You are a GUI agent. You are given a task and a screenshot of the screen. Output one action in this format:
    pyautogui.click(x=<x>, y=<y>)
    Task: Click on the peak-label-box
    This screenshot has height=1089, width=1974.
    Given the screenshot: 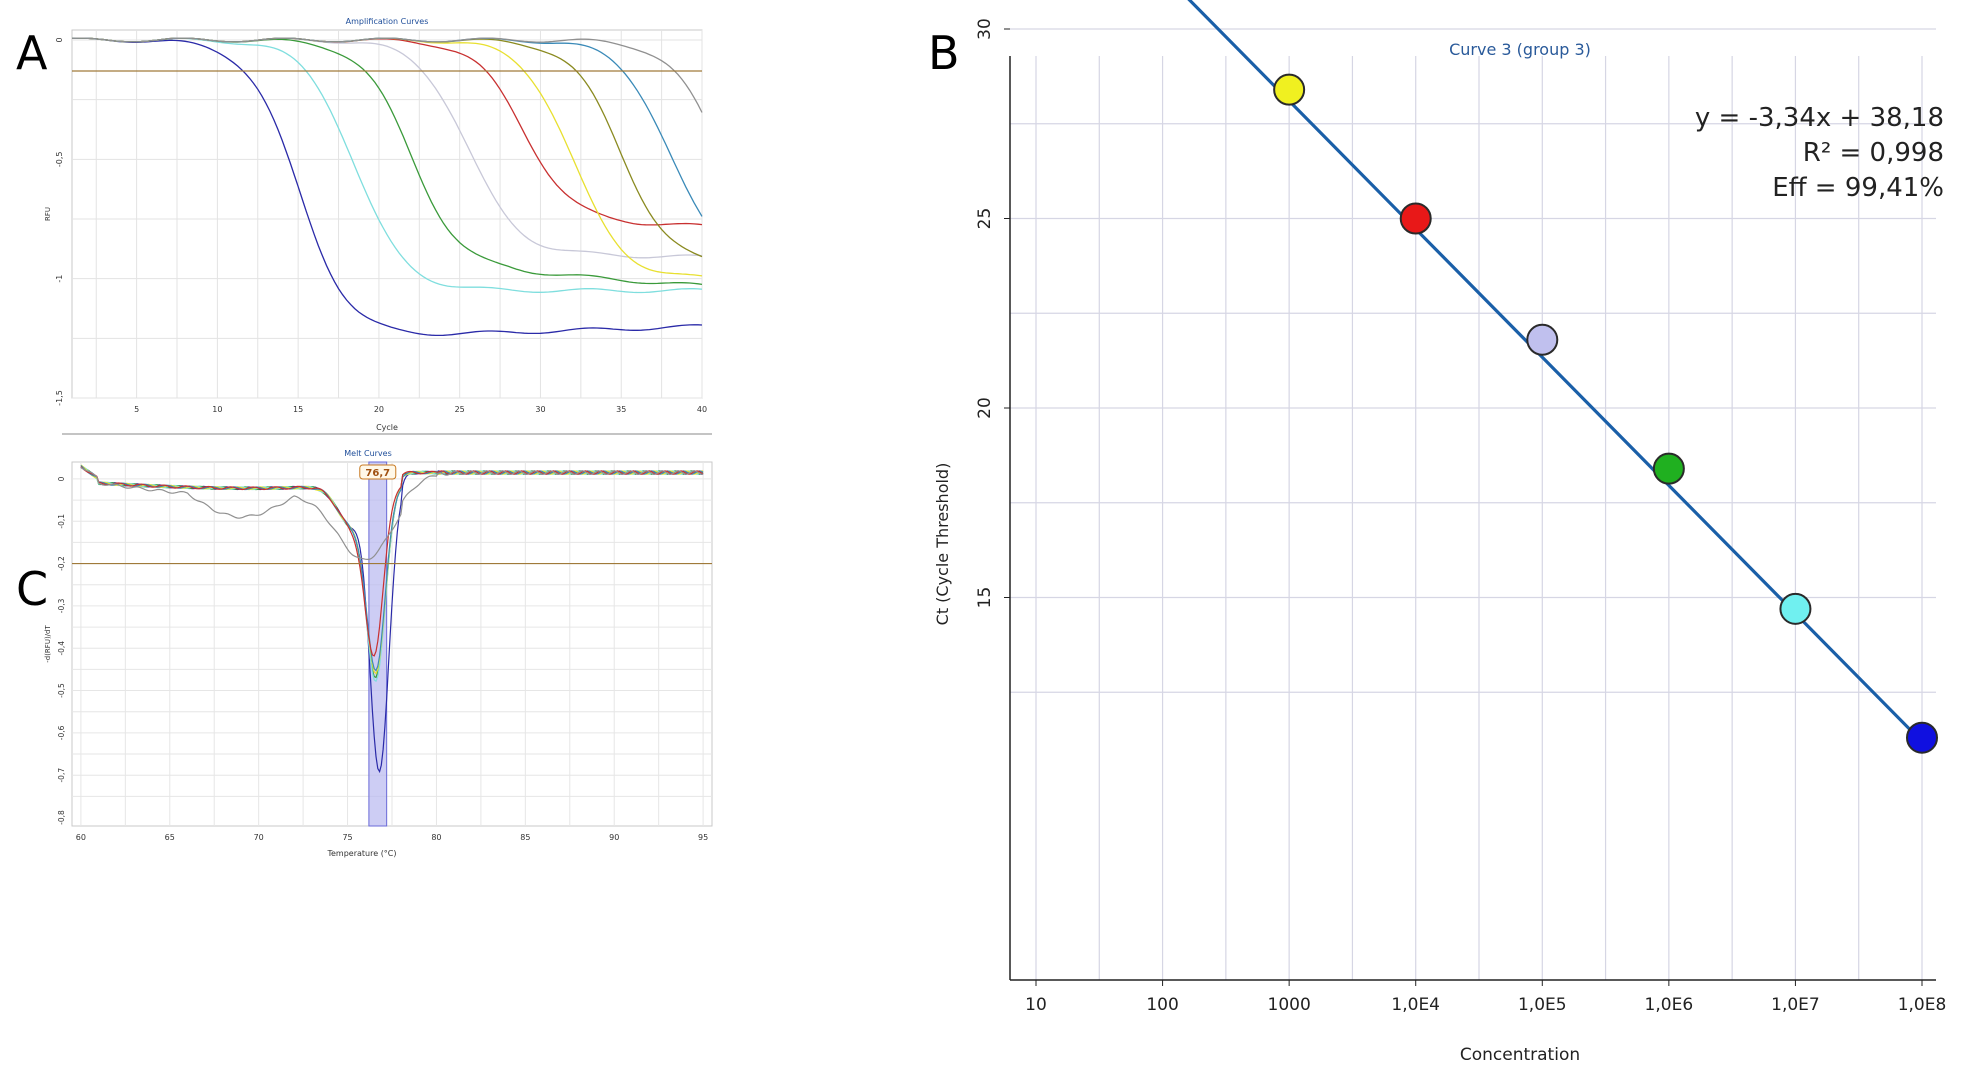 What is the action you would take?
    pyautogui.click(x=378, y=472)
    